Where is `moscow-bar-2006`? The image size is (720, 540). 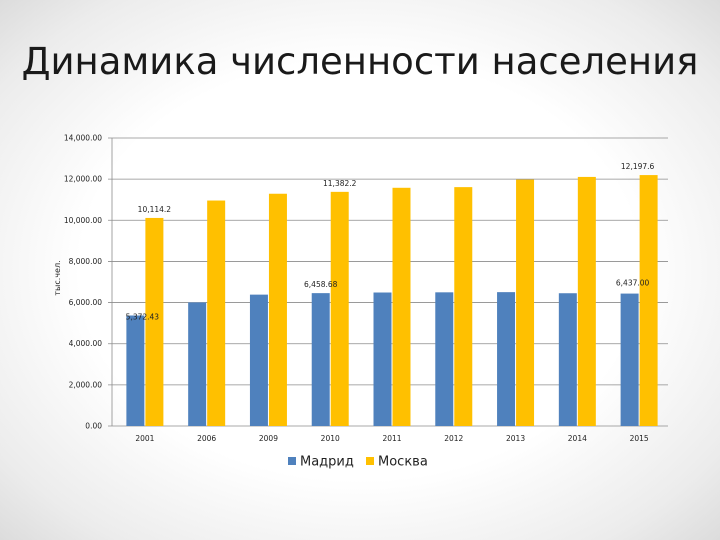 moscow-bar-2006 is located at coordinates (216, 313).